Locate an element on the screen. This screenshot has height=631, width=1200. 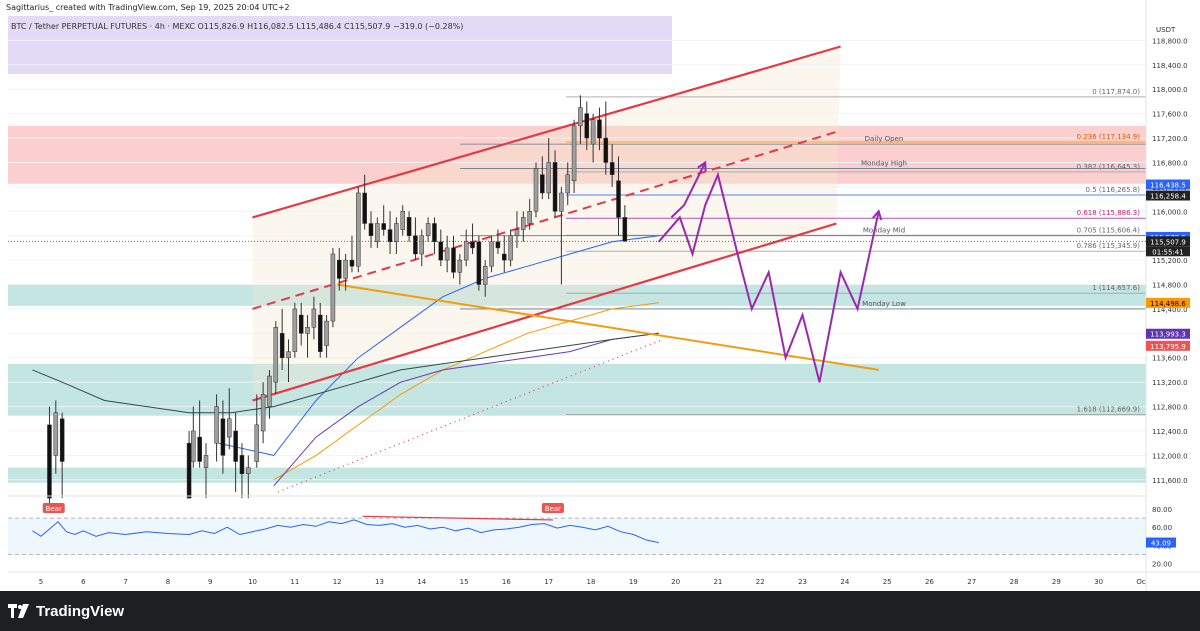
price-tick-label: 118,000.0 is located at coordinates (1170, 90).